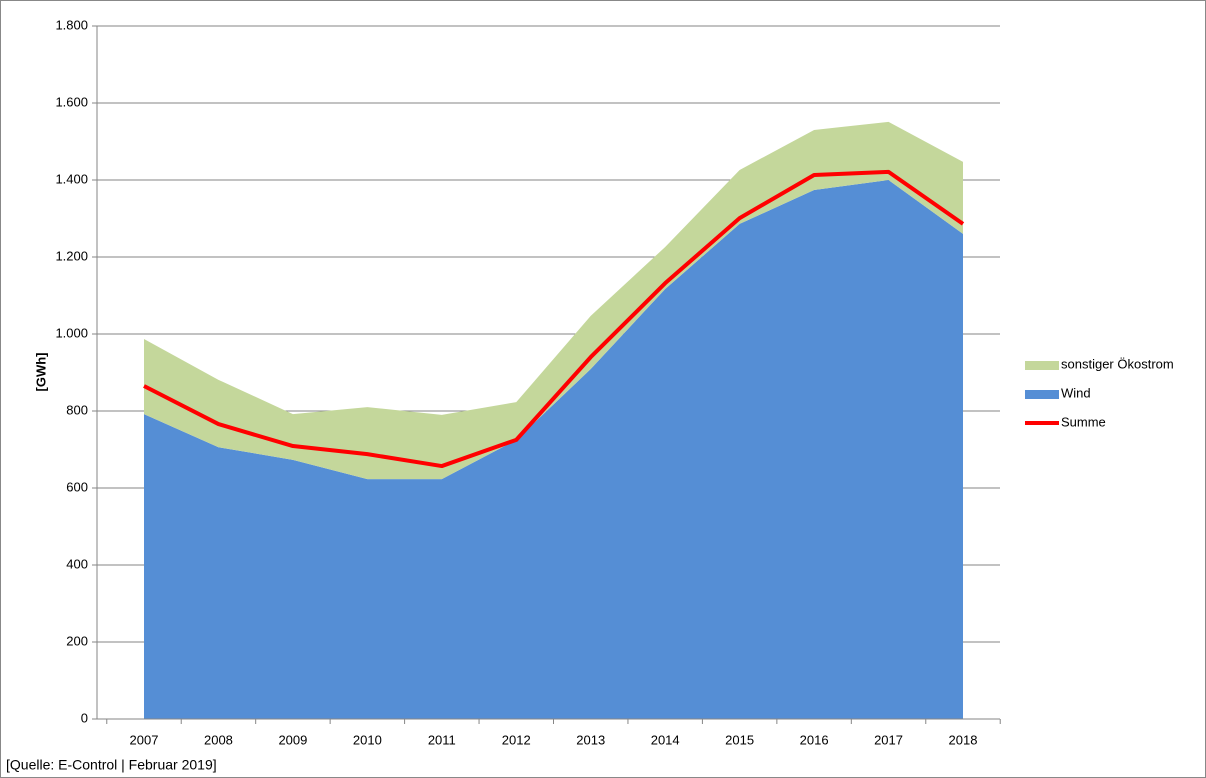  What do you see at coordinates (814, 739) in the screenshot?
I see `x-tick-label: 2016` at bounding box center [814, 739].